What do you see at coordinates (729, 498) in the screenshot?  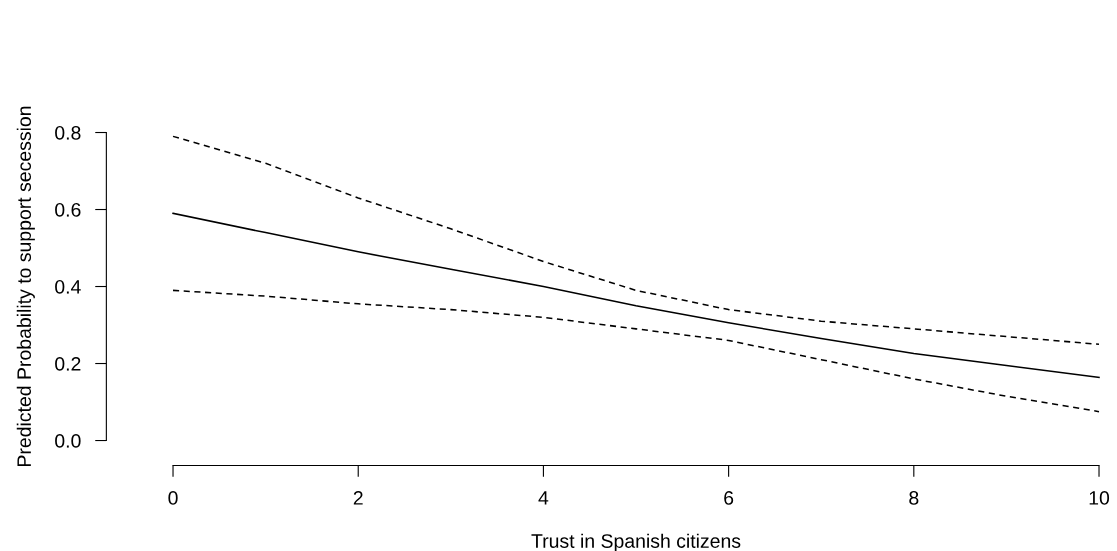 I see `x-tick-label: 6` at bounding box center [729, 498].